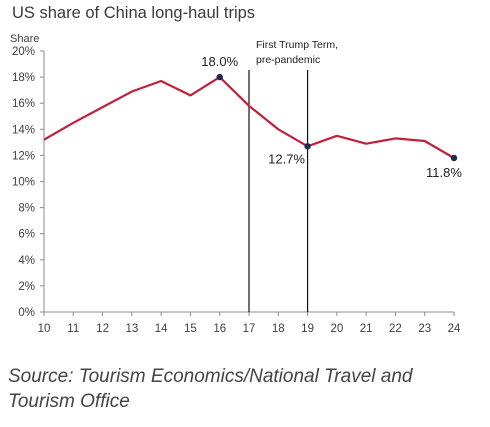 The width and height of the screenshot is (490, 427). What do you see at coordinates (26, 287) in the screenshot?
I see `y-tick-label: 2%` at bounding box center [26, 287].